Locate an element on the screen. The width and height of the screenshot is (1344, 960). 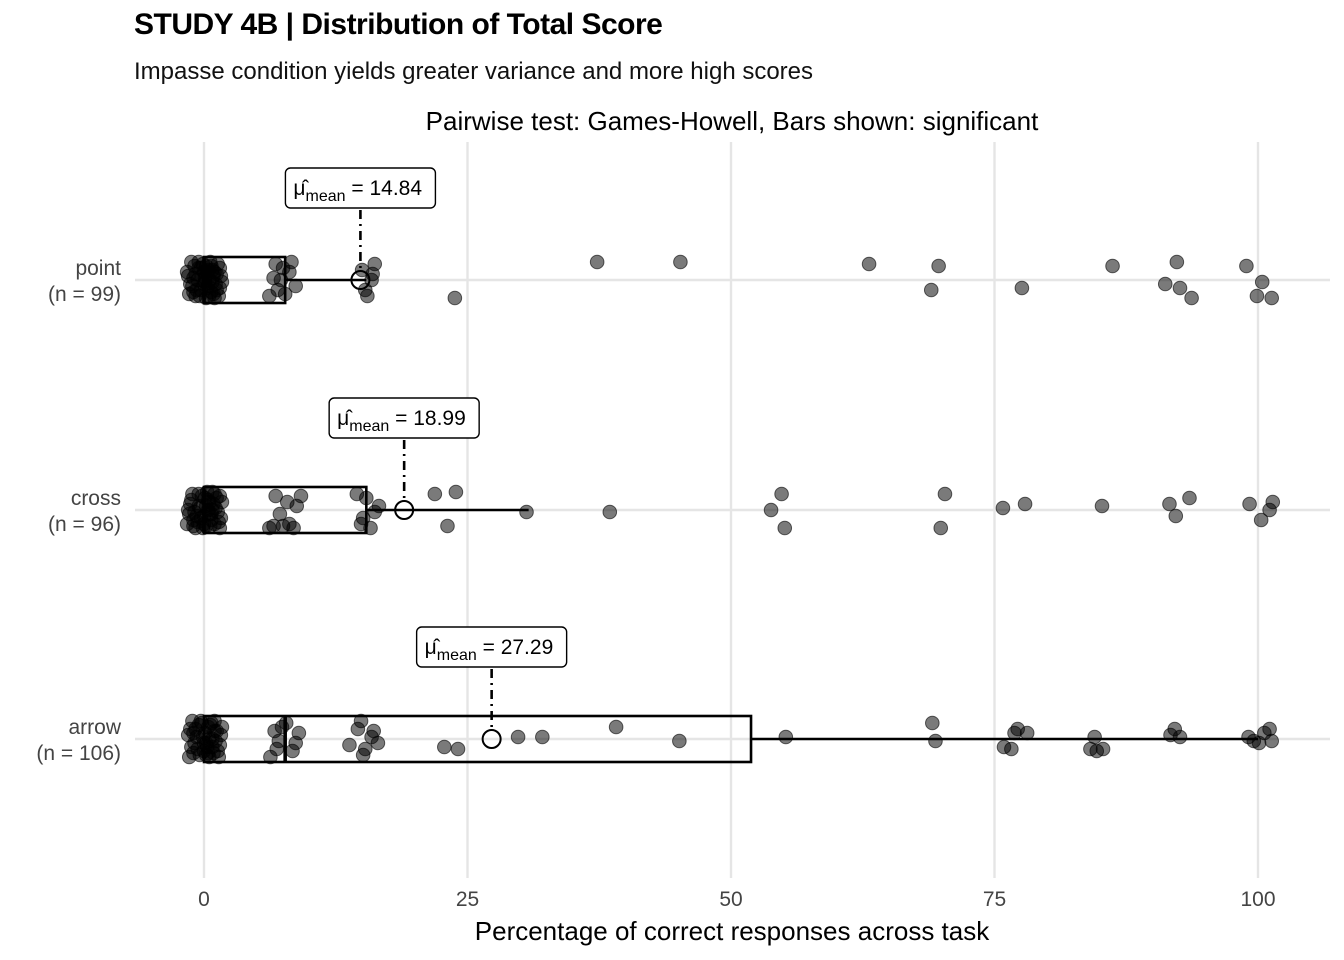
y-tick-n-label-cross: (n = 96) is located at coordinates (84, 524).